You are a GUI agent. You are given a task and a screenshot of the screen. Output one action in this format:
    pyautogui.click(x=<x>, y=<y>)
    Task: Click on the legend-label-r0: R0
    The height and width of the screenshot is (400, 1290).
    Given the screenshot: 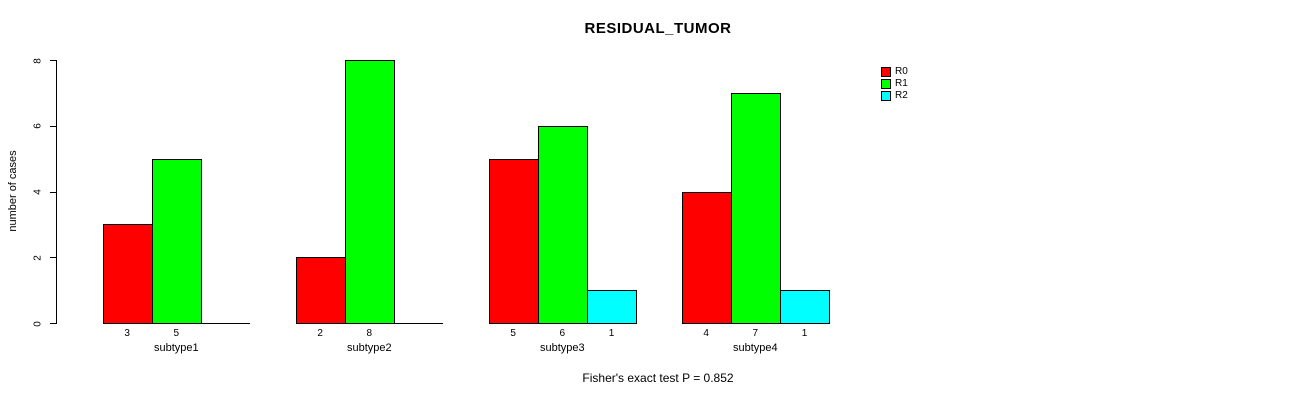 What is the action you would take?
    pyautogui.click(x=901, y=71)
    